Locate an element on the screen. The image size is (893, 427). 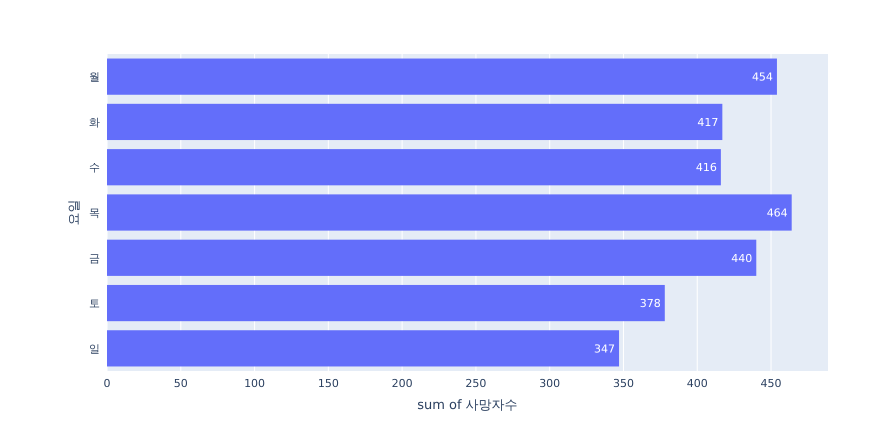
data-label: 440 is located at coordinates (741, 258).